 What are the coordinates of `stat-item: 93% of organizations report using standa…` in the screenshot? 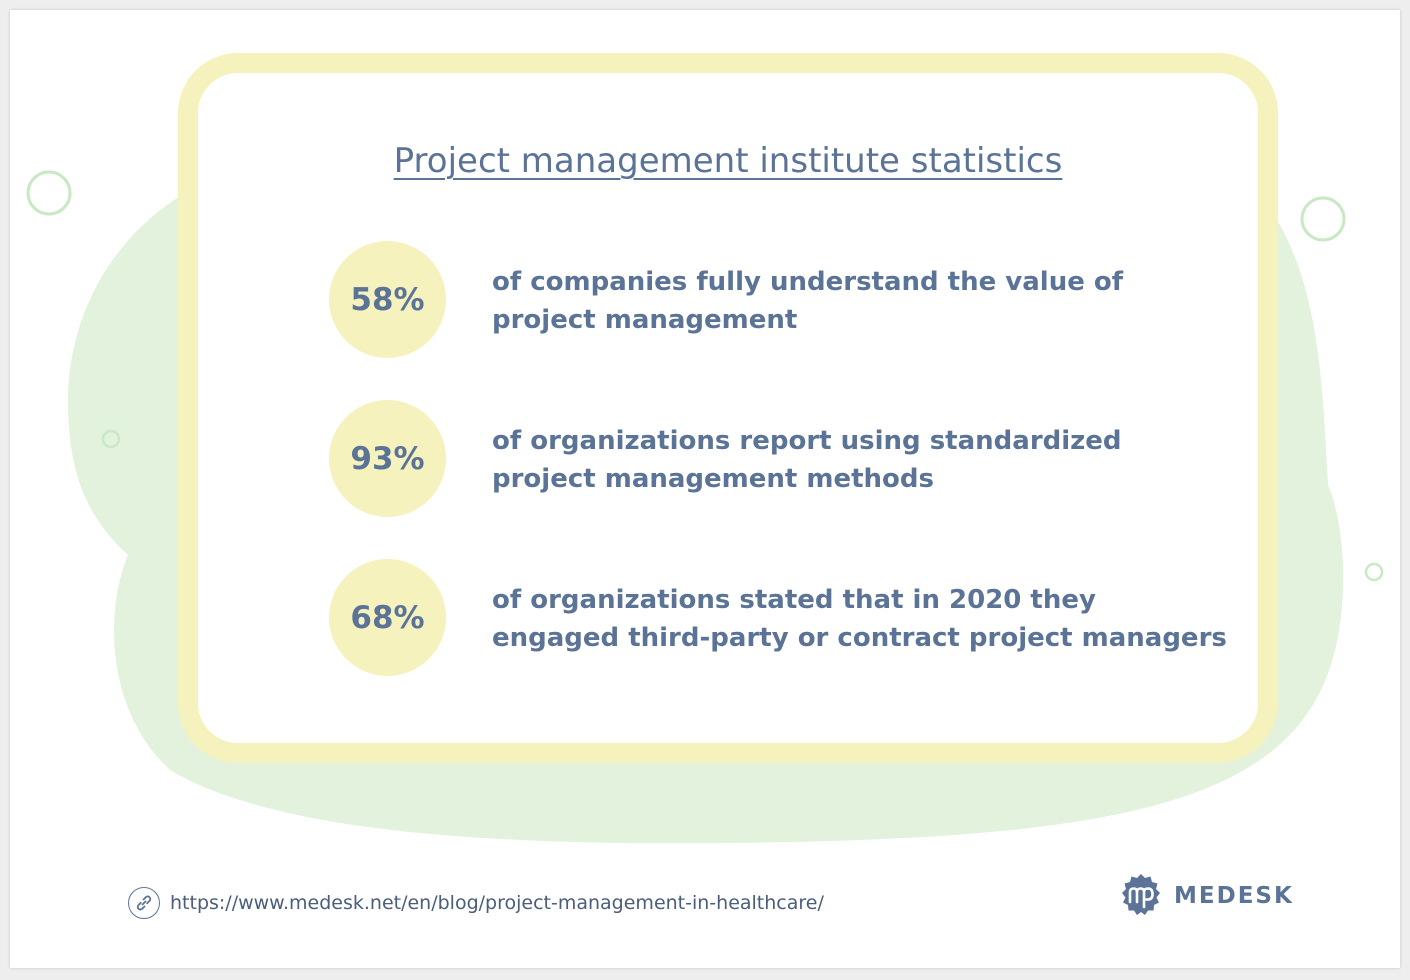 It's located at (779, 459).